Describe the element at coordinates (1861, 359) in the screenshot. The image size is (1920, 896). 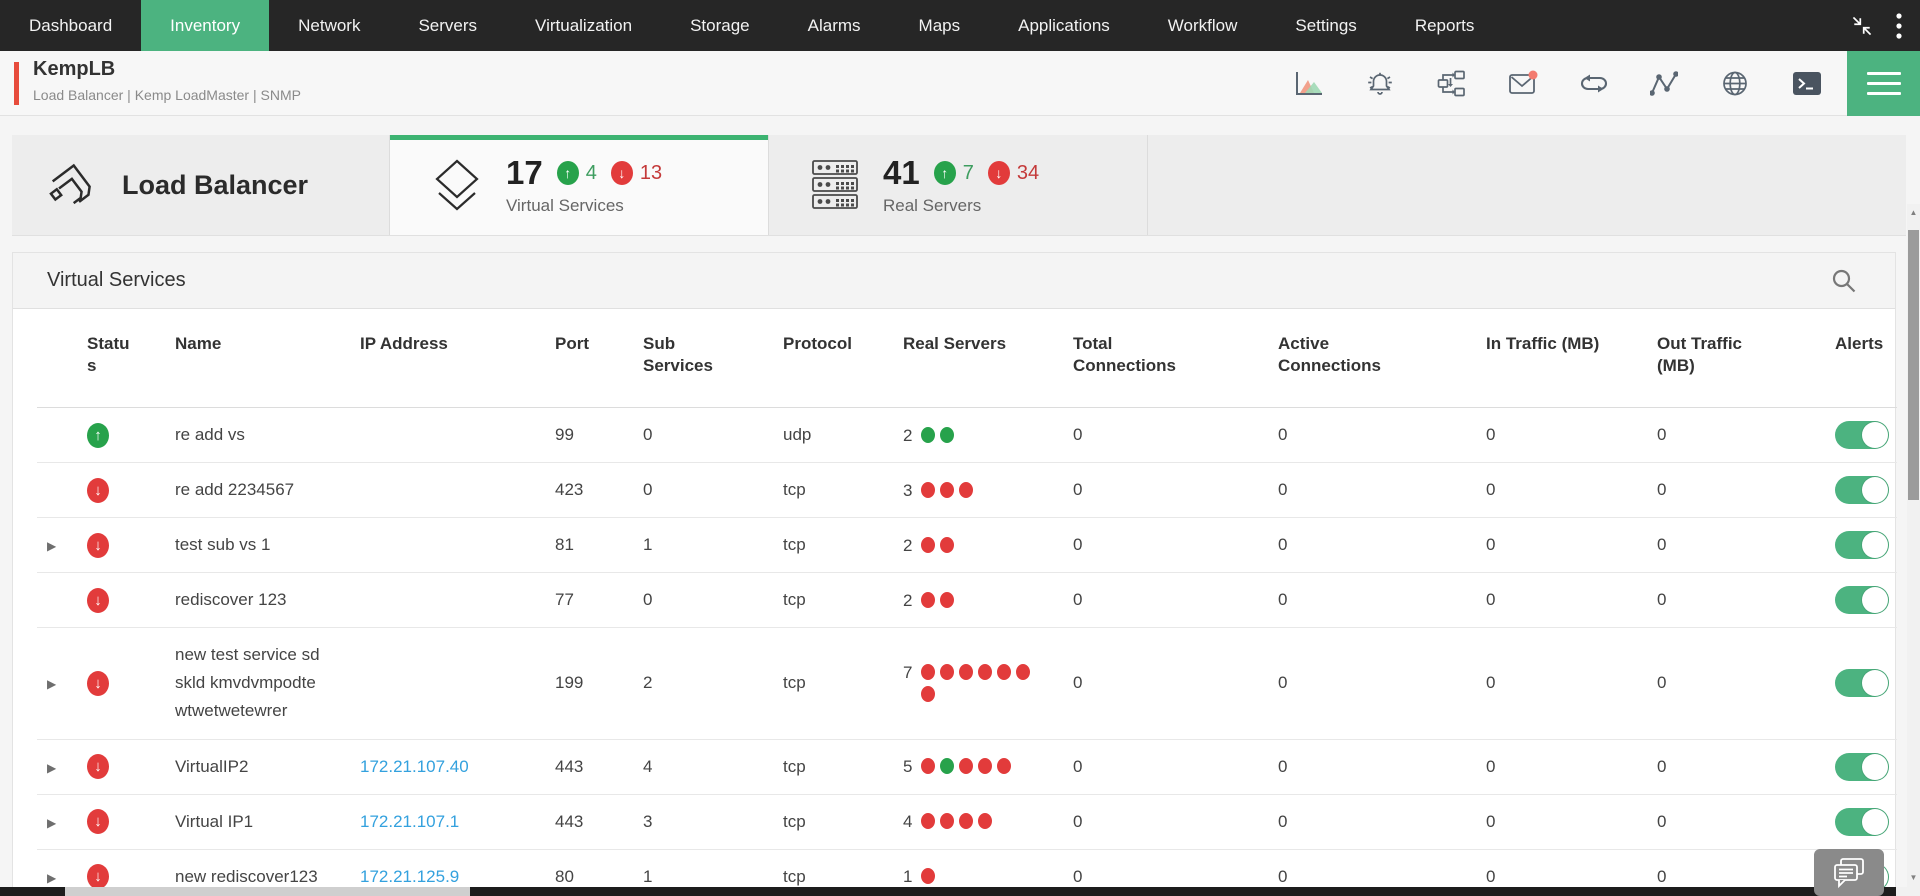
I see `column-header-alerts: Alerts` at that location.